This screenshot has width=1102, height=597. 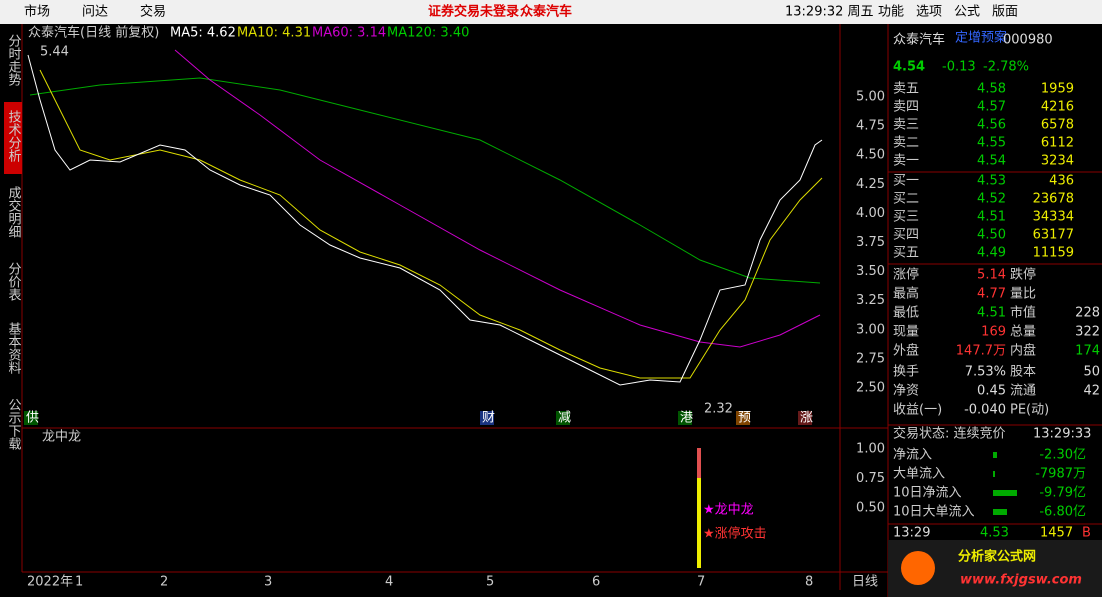 I want to click on menu-item: 选项, so click(x=929, y=12).